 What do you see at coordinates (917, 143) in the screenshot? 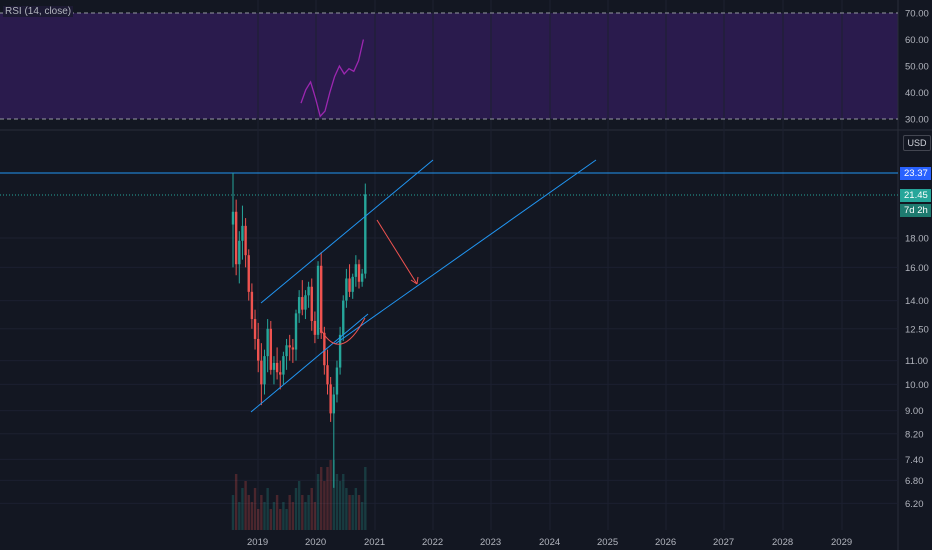
I see `currency-badge: USD` at bounding box center [917, 143].